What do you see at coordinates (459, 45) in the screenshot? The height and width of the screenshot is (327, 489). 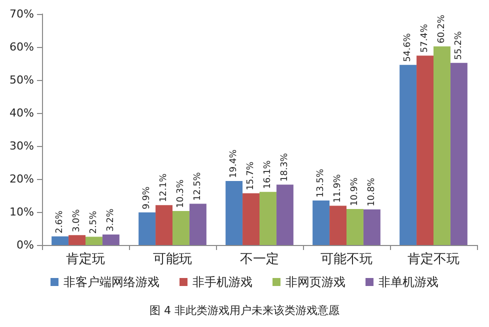 I see `data-label: 55.2%` at bounding box center [459, 45].